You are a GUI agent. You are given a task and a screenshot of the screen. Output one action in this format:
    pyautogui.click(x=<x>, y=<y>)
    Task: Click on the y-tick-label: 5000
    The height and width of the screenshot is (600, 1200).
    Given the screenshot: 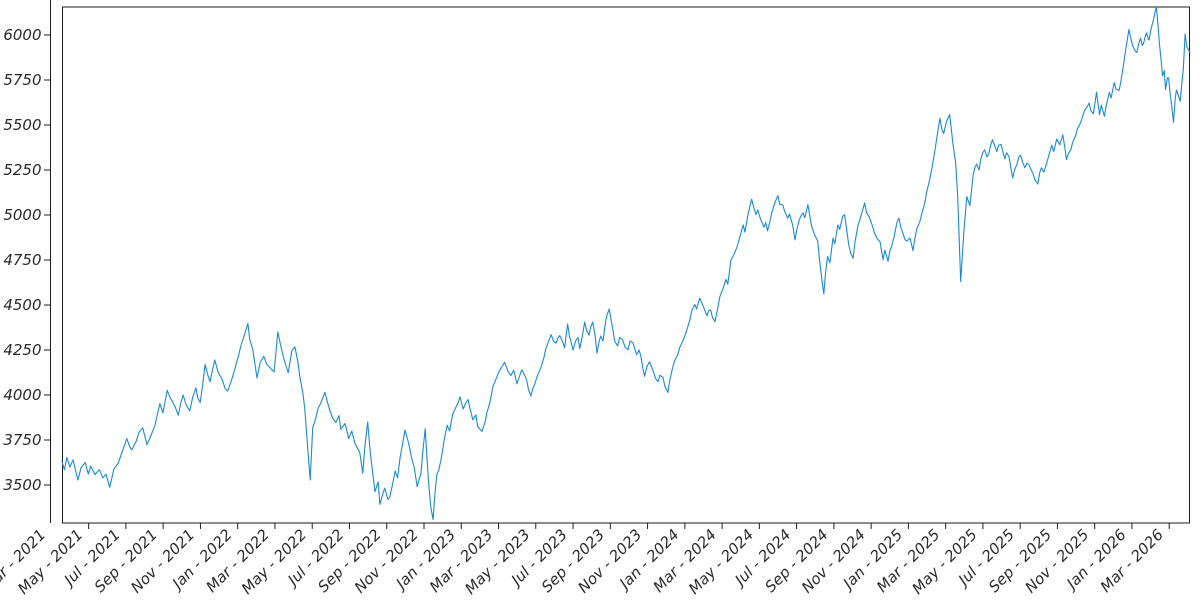 What is the action you would take?
    pyautogui.click(x=22, y=215)
    